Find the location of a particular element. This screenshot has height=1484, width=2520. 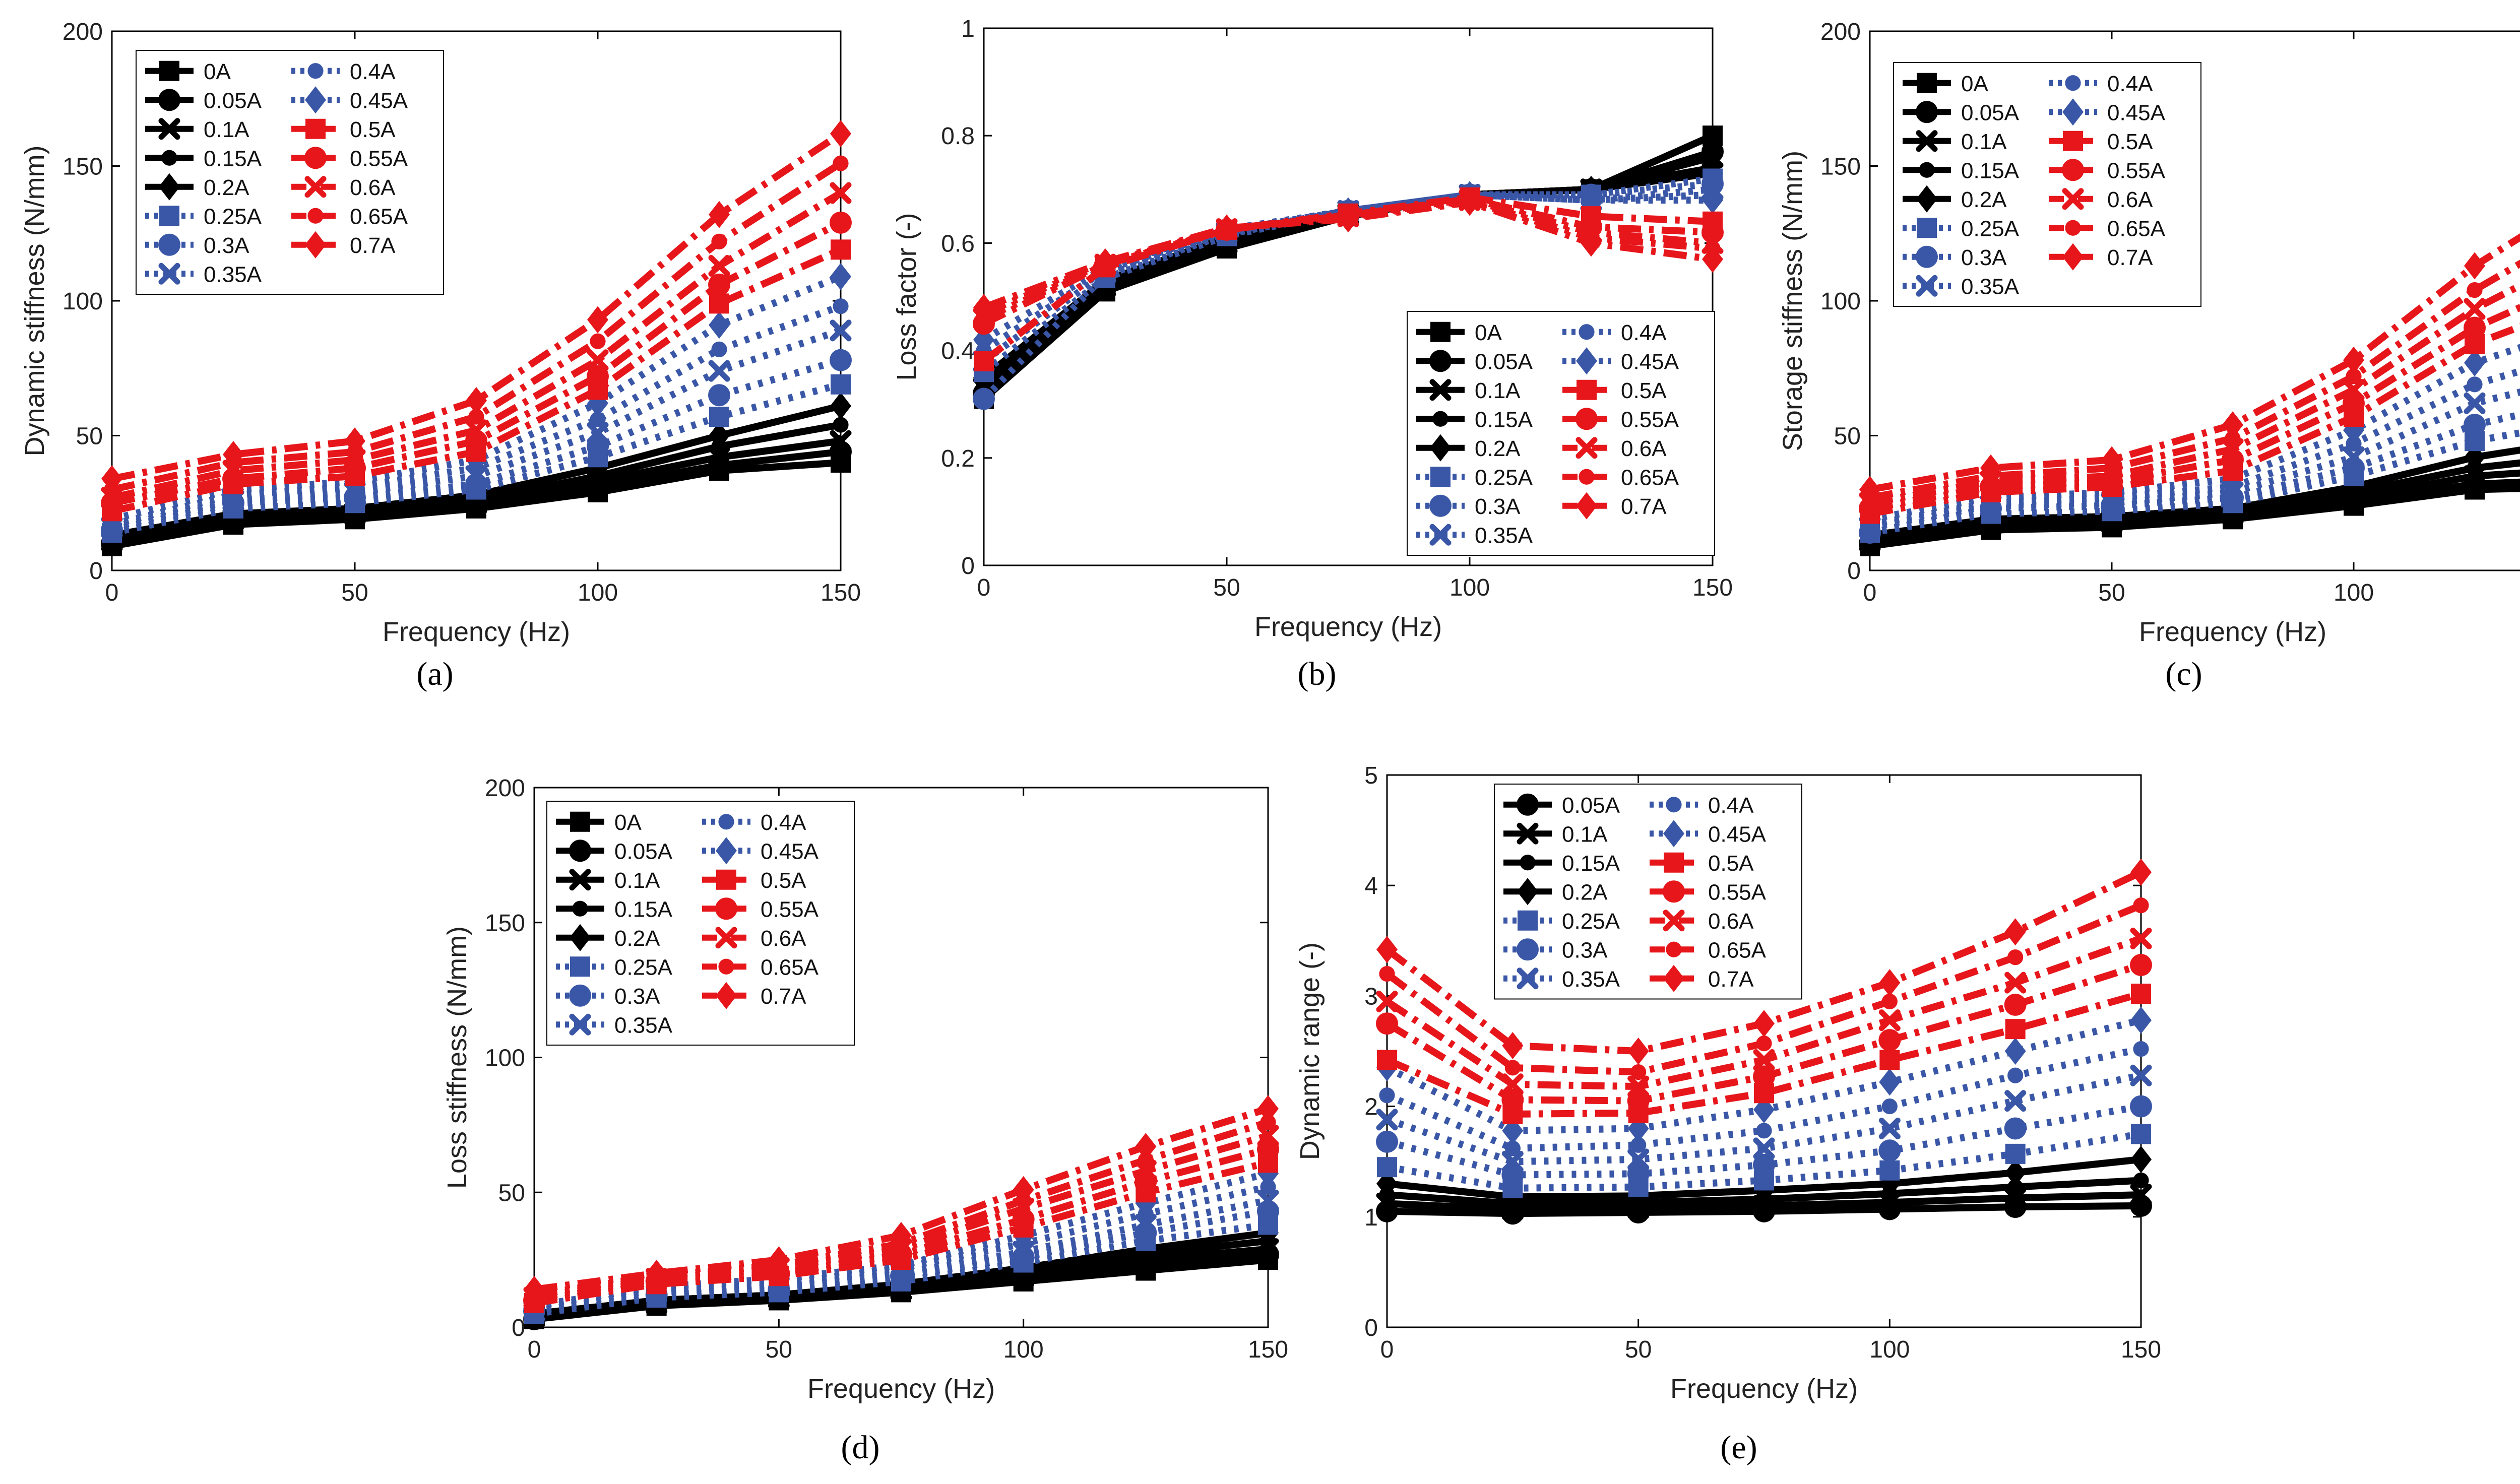

legend-item: 0.25A is located at coordinates (1474, 478).